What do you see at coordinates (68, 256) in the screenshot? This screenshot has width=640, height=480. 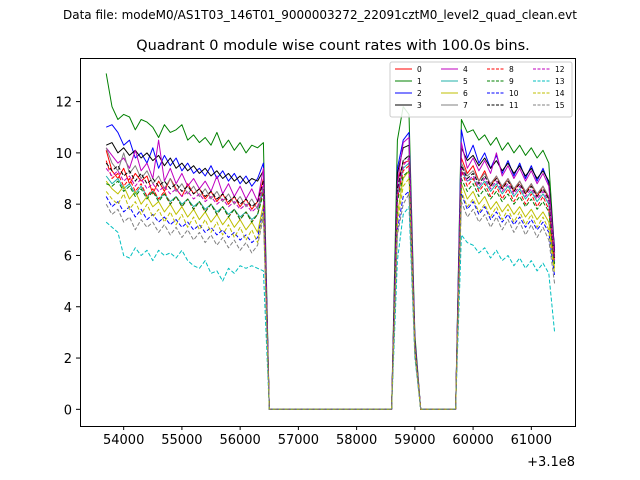 I see `y-tick-label: 6` at bounding box center [68, 256].